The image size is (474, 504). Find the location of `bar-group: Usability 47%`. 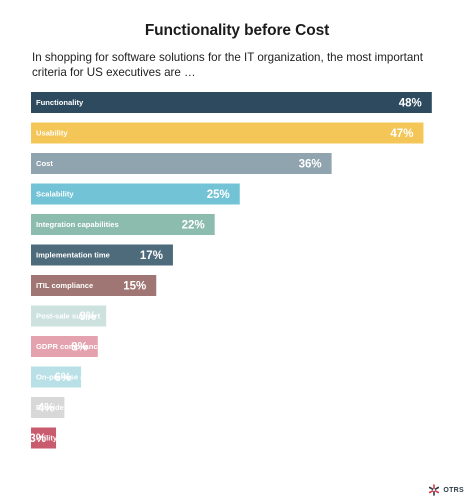

bar-group: Usability 47% is located at coordinates (227, 133).